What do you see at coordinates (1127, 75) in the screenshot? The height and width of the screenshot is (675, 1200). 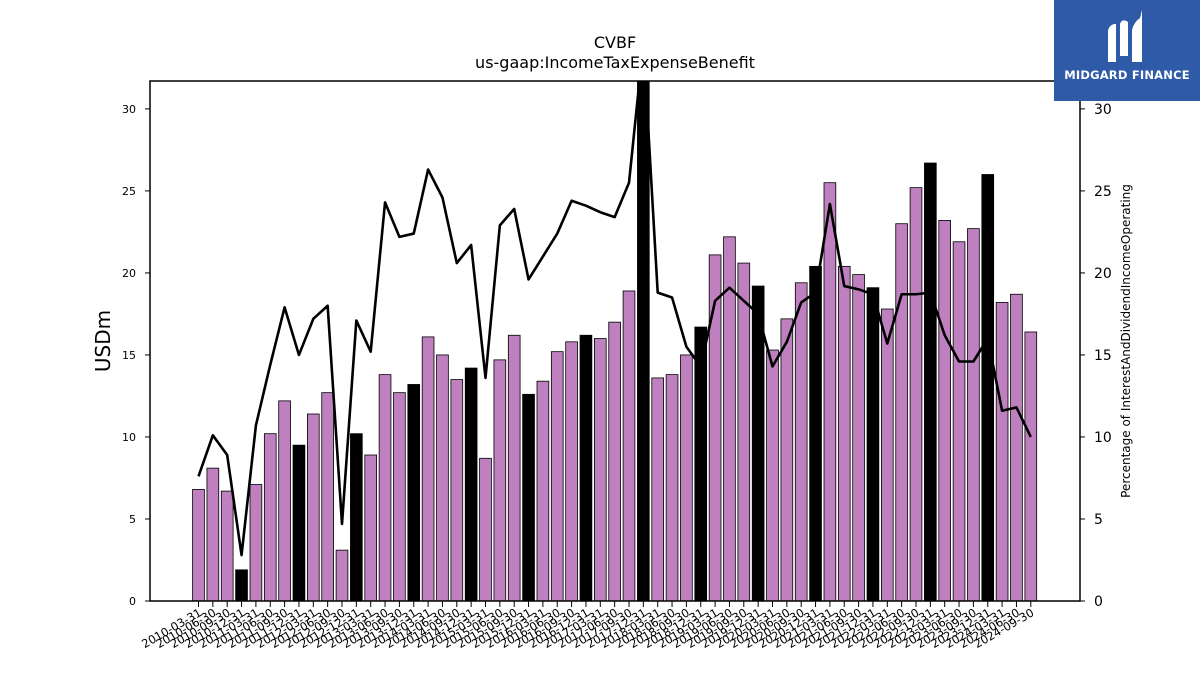 I see `brand-name: MIDGARD FINANCE` at bounding box center [1127, 75].